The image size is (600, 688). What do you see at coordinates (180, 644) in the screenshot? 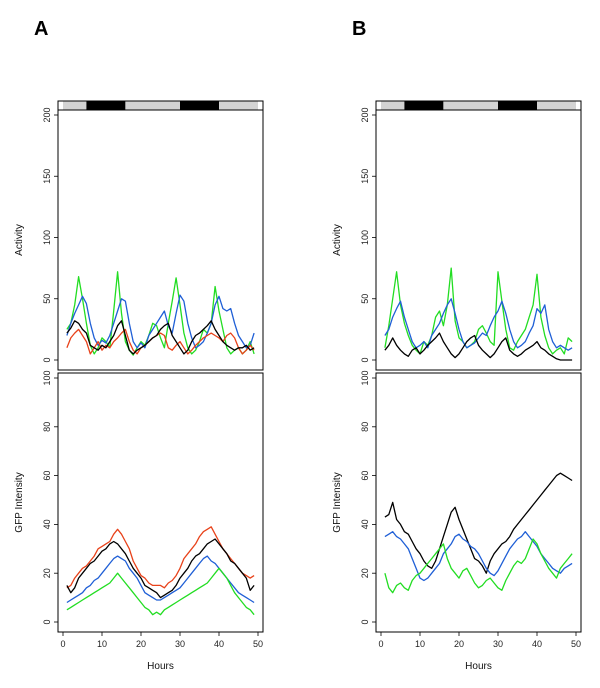
I see `panel-a-gfp-xtick-label: 30` at bounding box center [180, 644].